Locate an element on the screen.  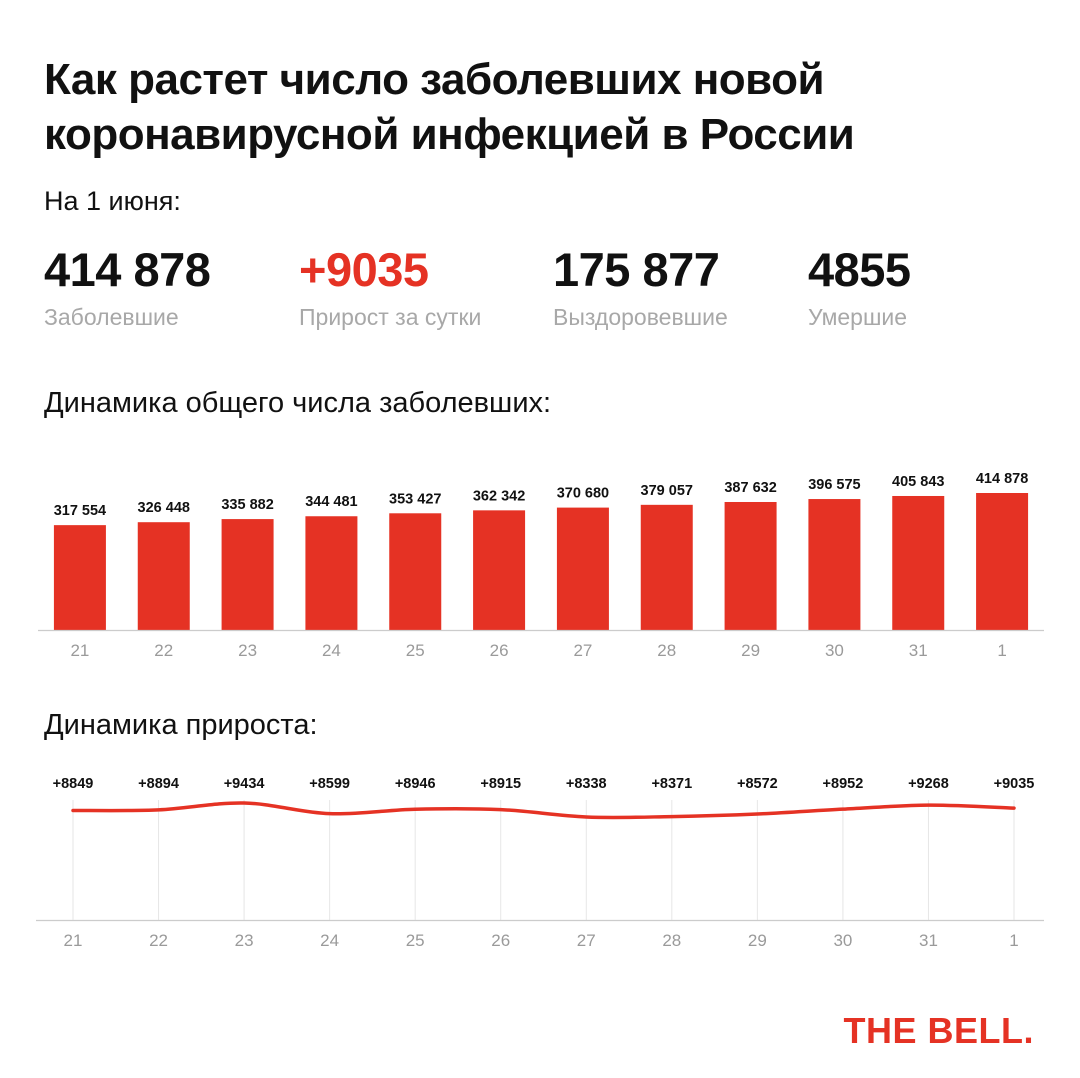
stat-cases-value: 414 878 is located at coordinates (127, 269).